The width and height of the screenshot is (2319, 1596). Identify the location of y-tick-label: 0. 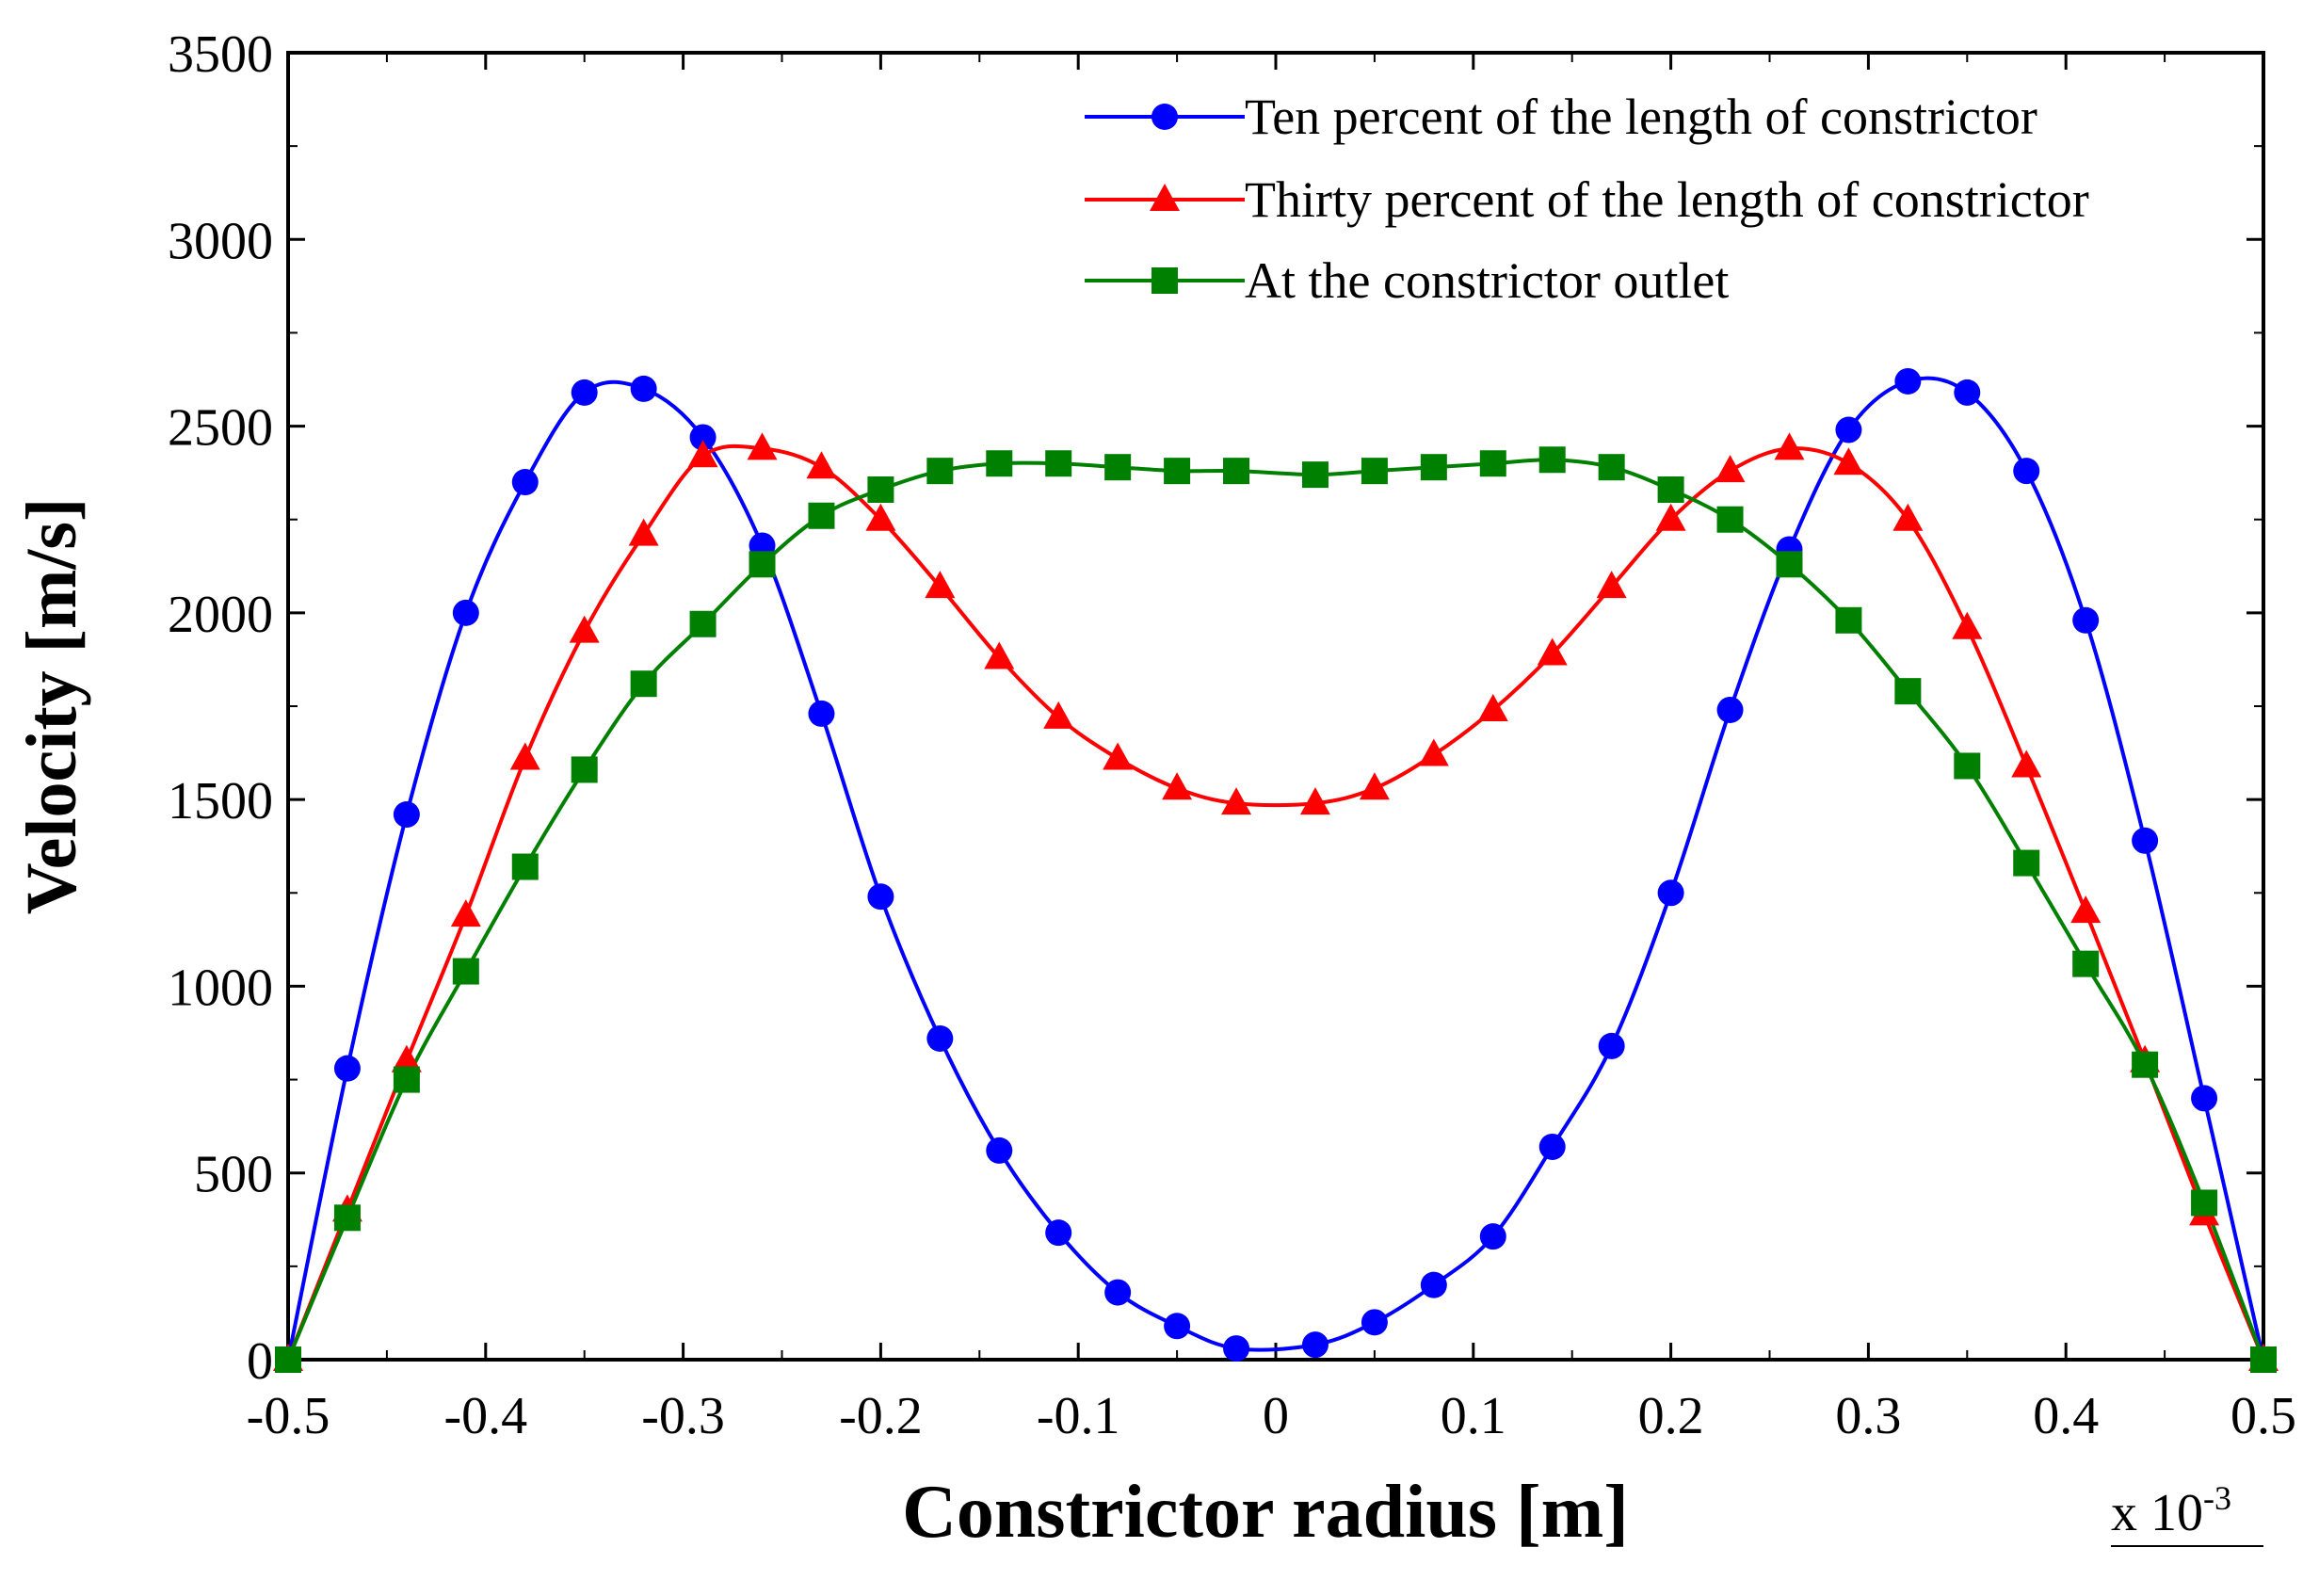
(260, 1361).